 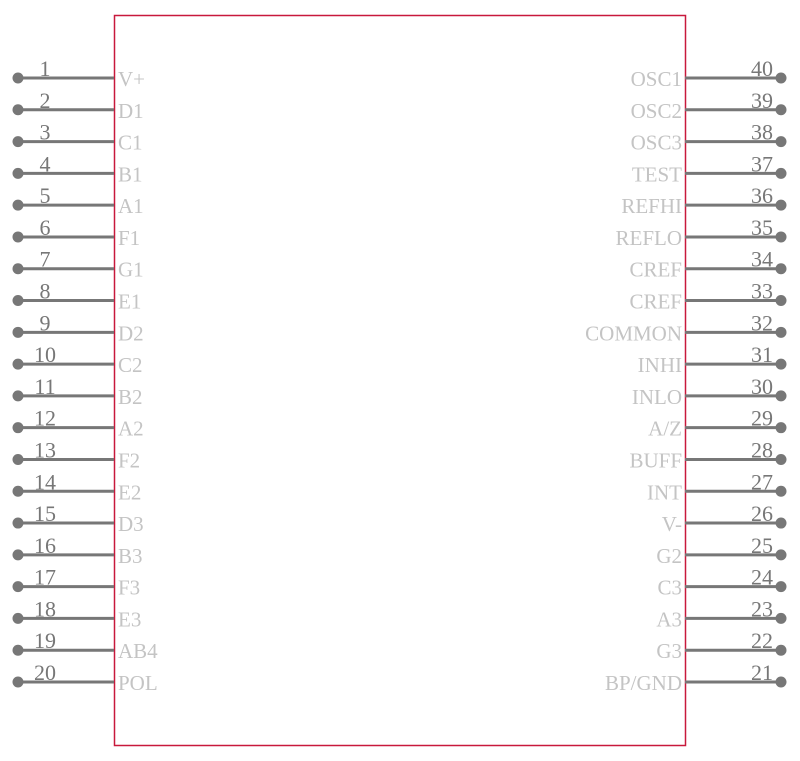 I want to click on pin-label: OSC2, so click(x=656, y=111).